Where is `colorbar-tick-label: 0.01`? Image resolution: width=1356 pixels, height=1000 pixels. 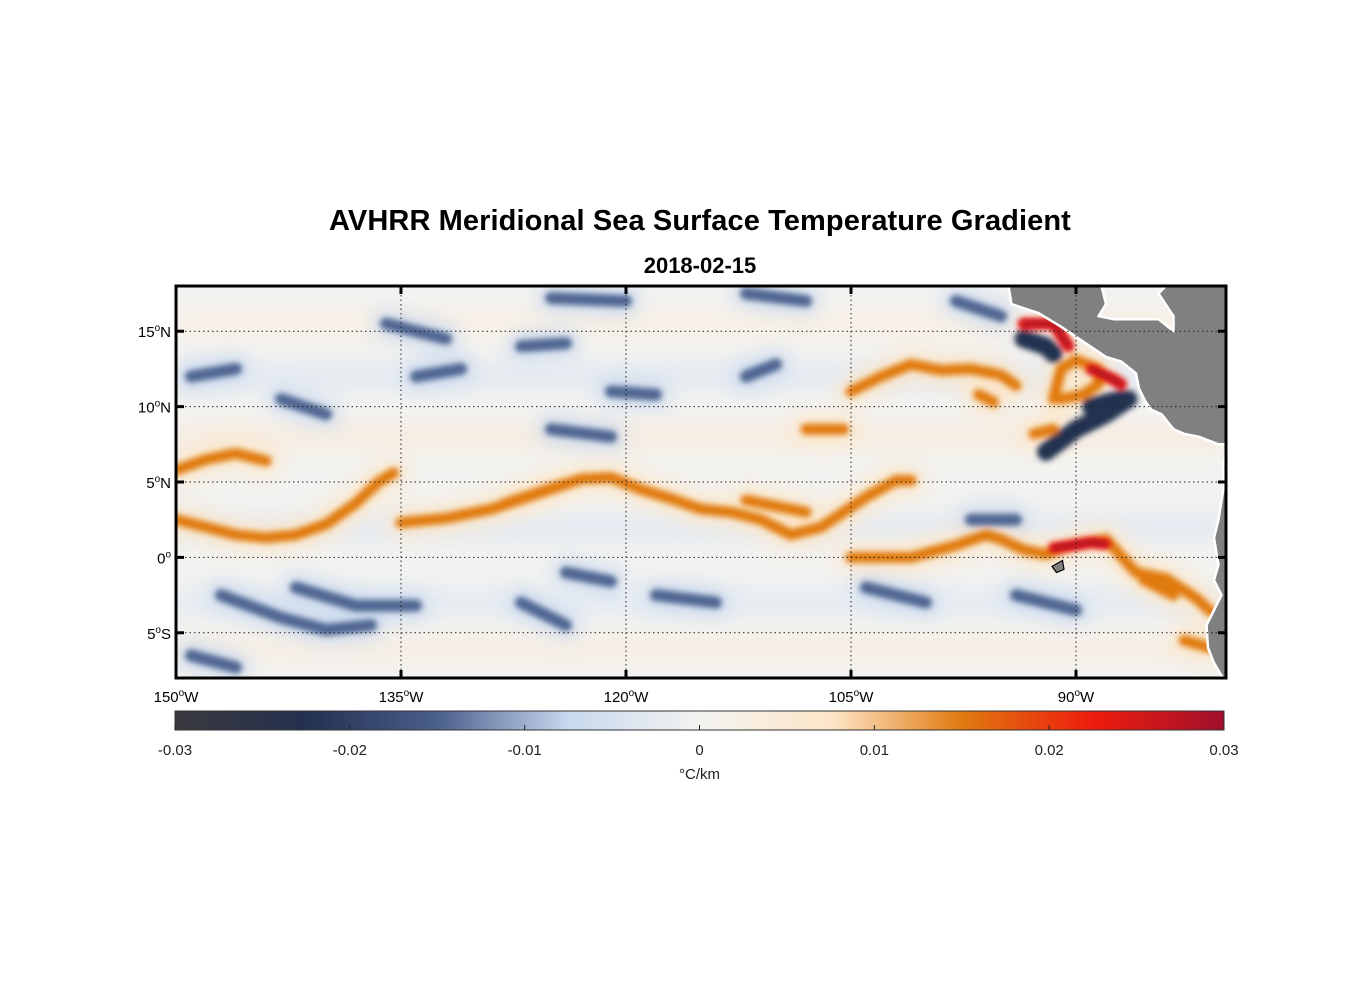 colorbar-tick-label: 0.01 is located at coordinates (874, 750).